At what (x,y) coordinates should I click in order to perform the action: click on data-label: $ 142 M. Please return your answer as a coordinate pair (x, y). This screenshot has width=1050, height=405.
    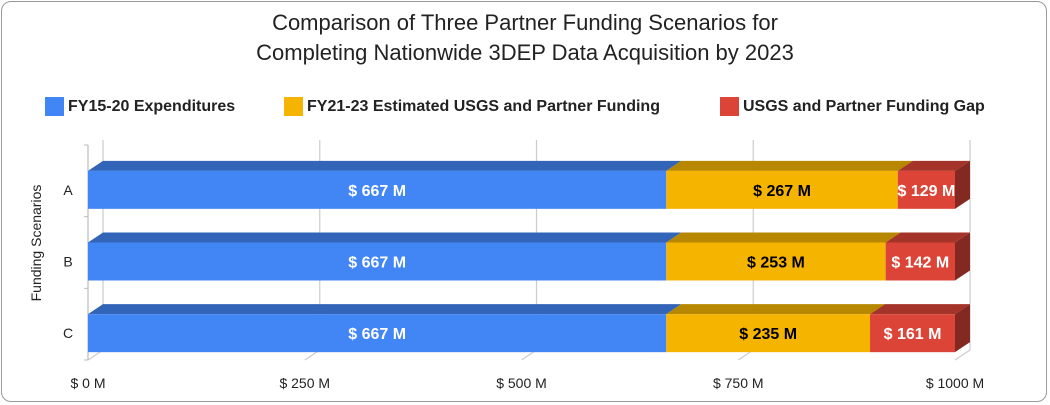
    Looking at the image, I should click on (920, 263).